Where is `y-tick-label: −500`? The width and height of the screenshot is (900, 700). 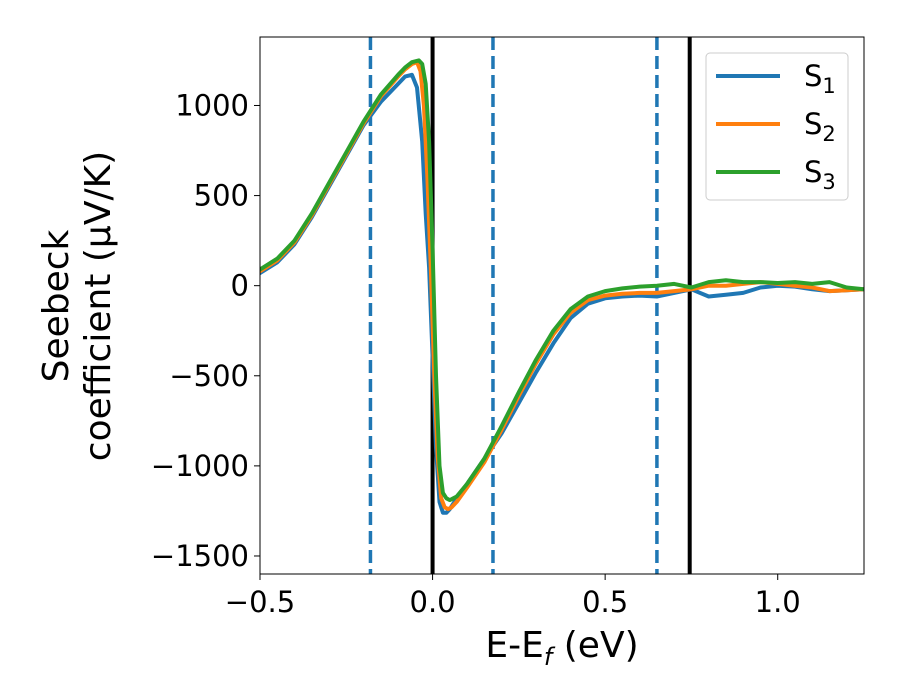 y-tick-label: −500 is located at coordinates (209, 376).